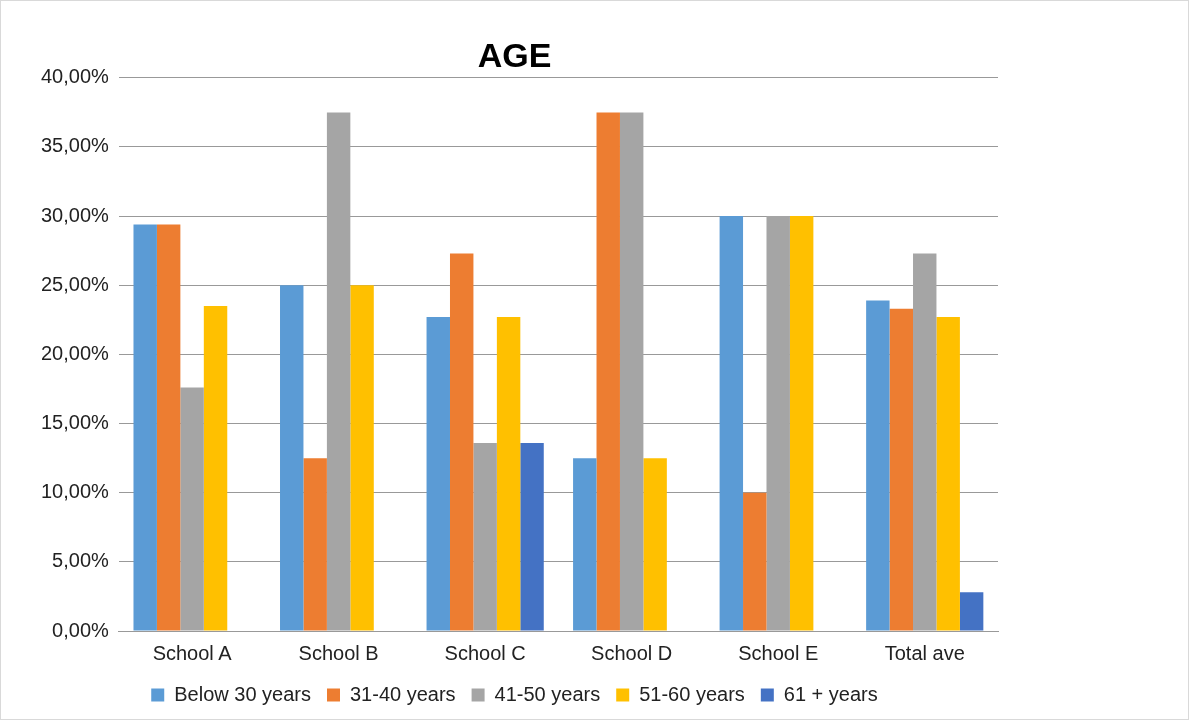  Describe the element at coordinates (75, 76) in the screenshot. I see `y-tick-label: 40,00%` at that location.